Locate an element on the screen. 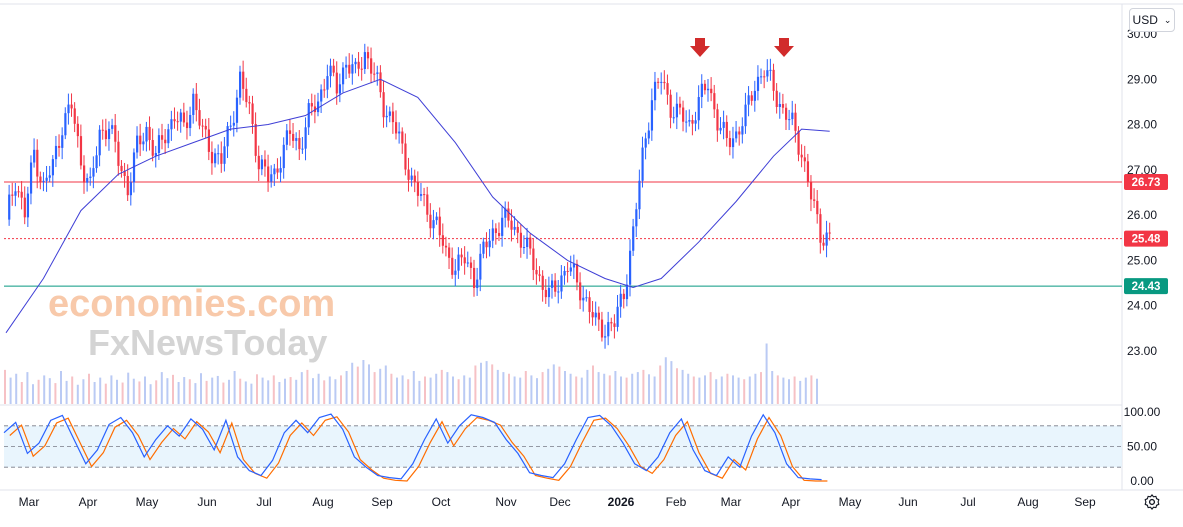  time-tick-label: May is located at coordinates (850, 502).